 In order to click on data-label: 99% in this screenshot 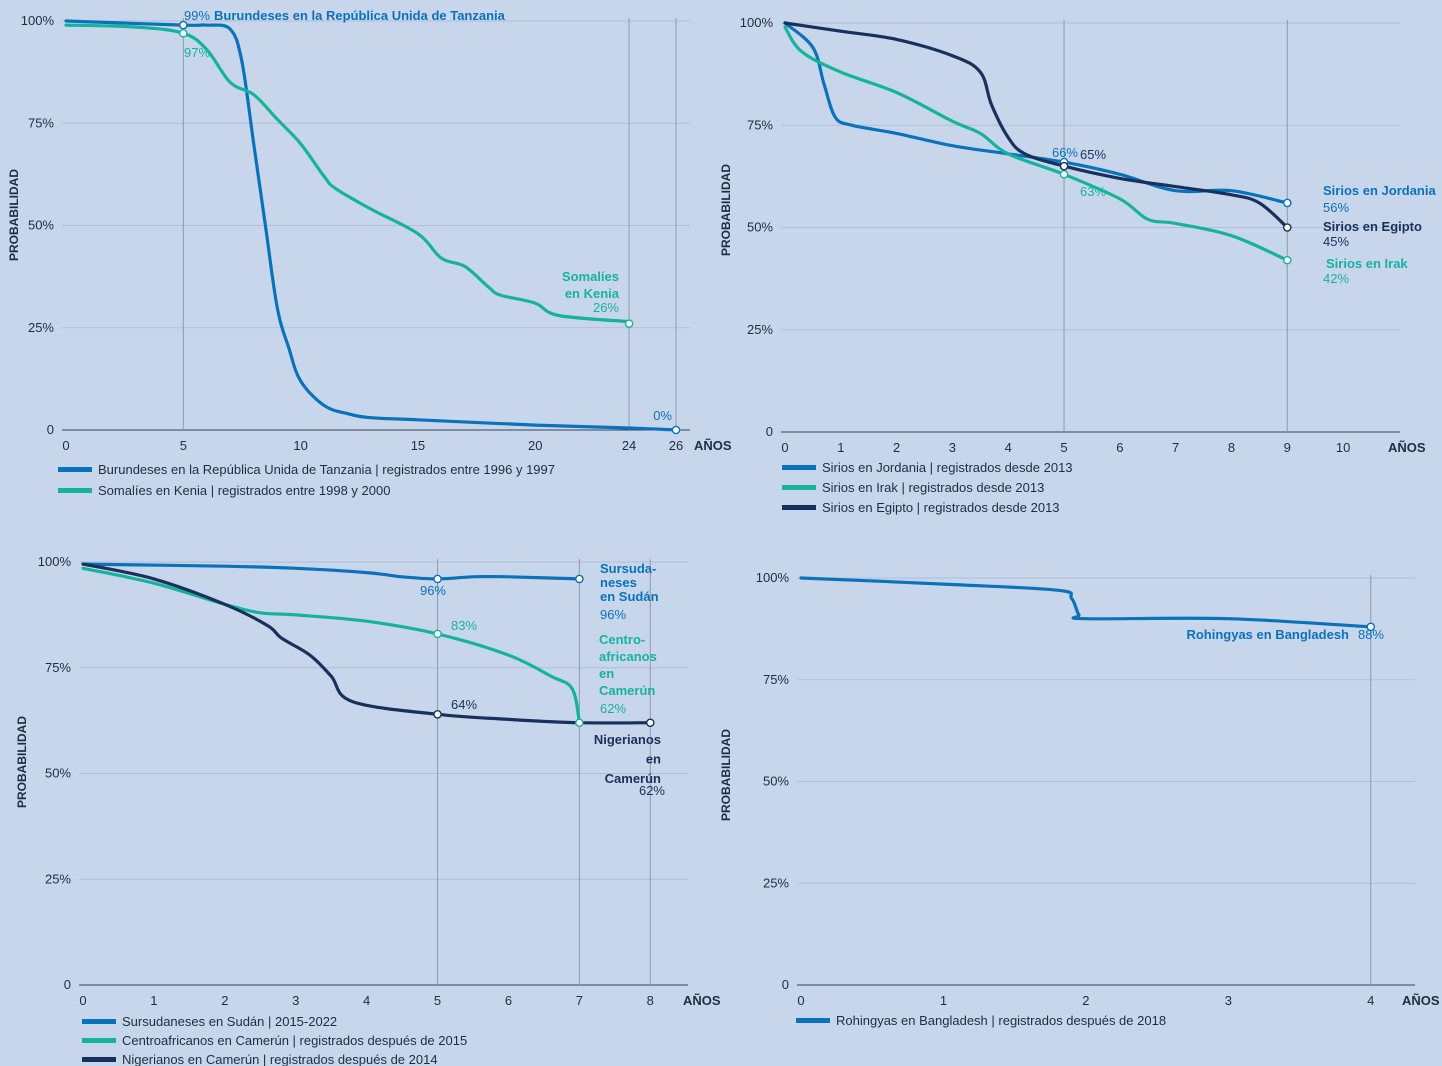, I will do `click(197, 15)`.